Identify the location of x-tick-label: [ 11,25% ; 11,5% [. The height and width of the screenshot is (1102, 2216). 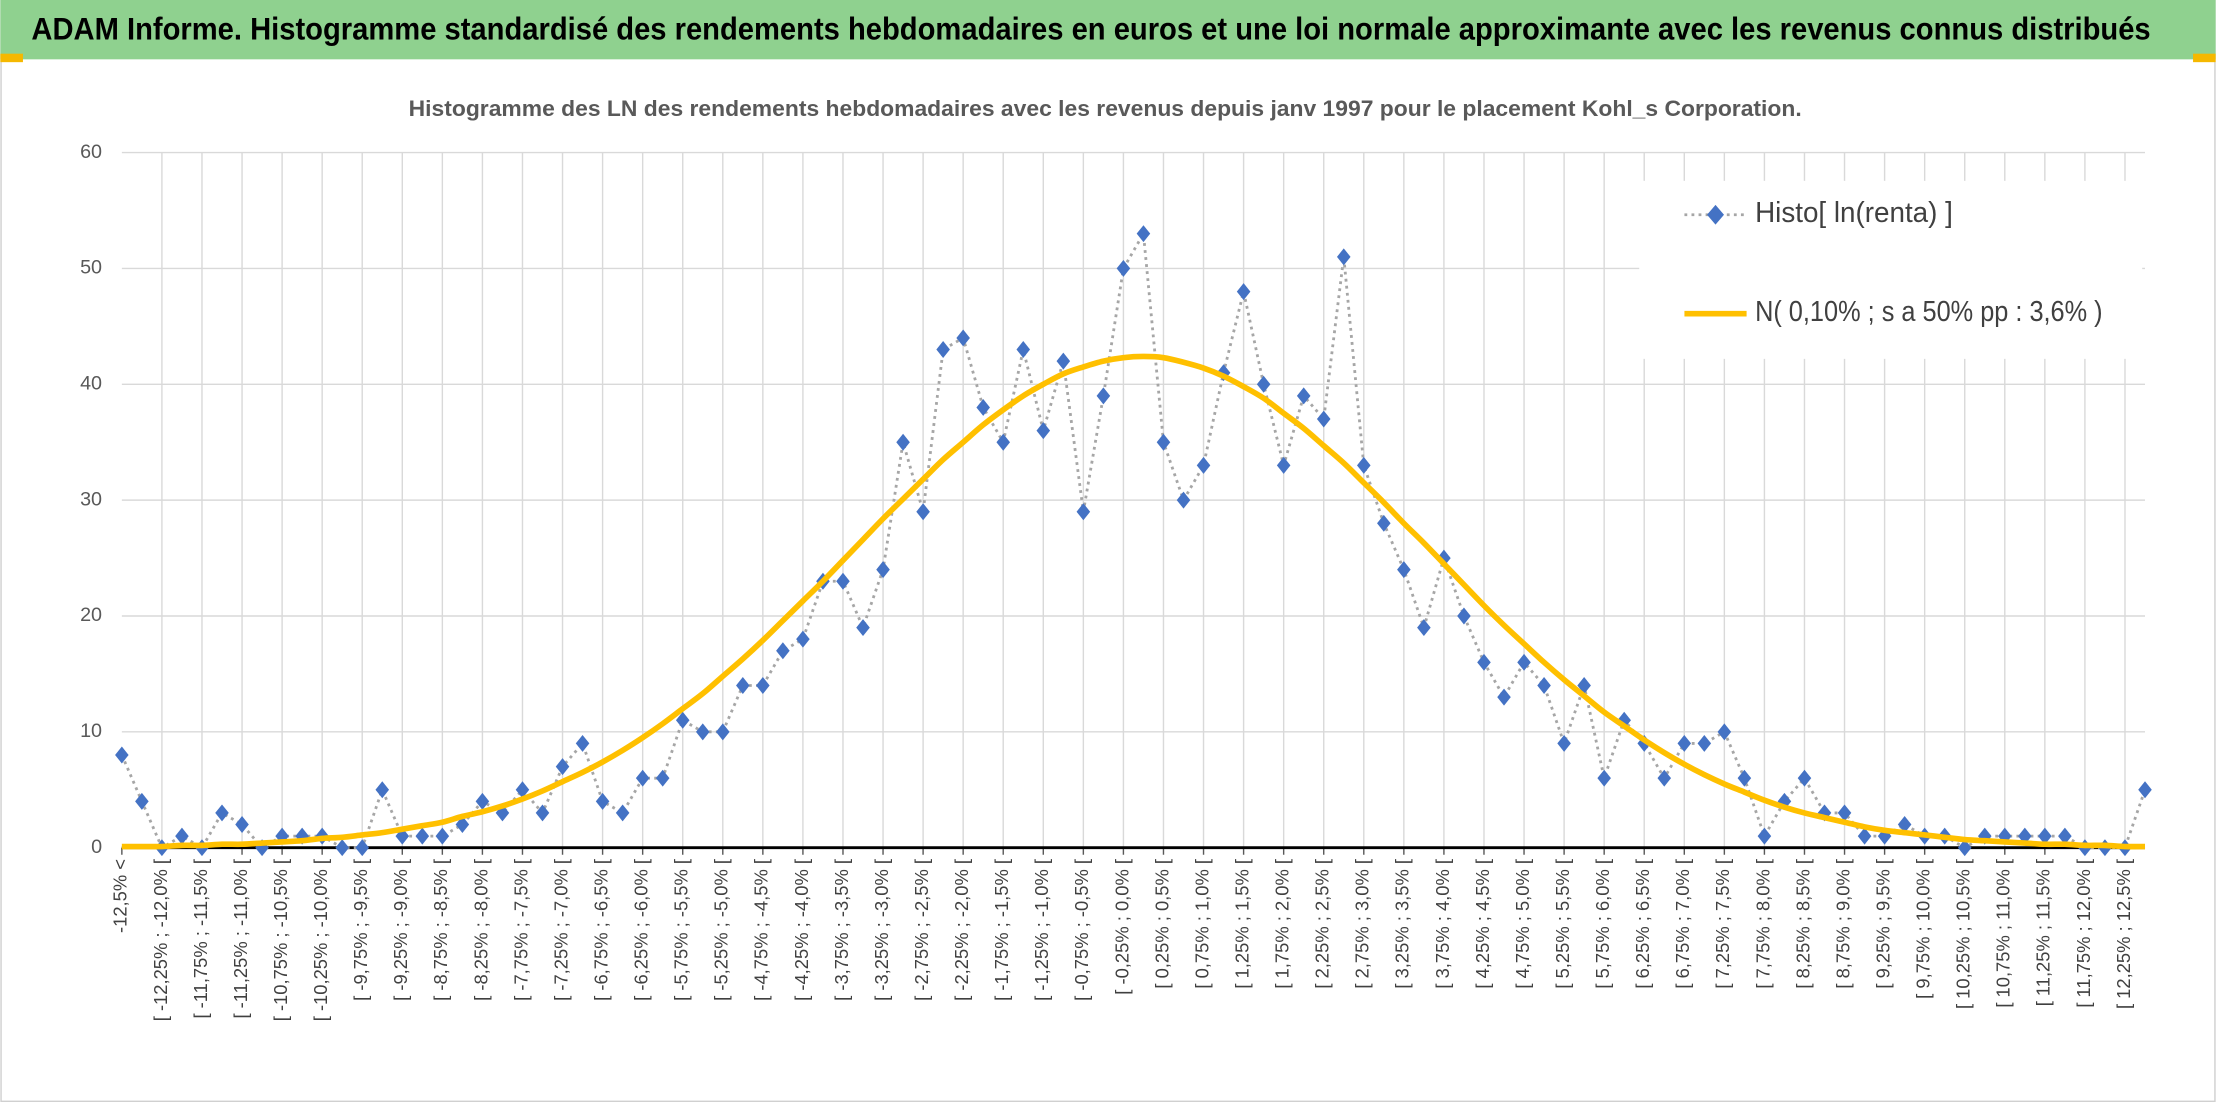
(2043, 932).